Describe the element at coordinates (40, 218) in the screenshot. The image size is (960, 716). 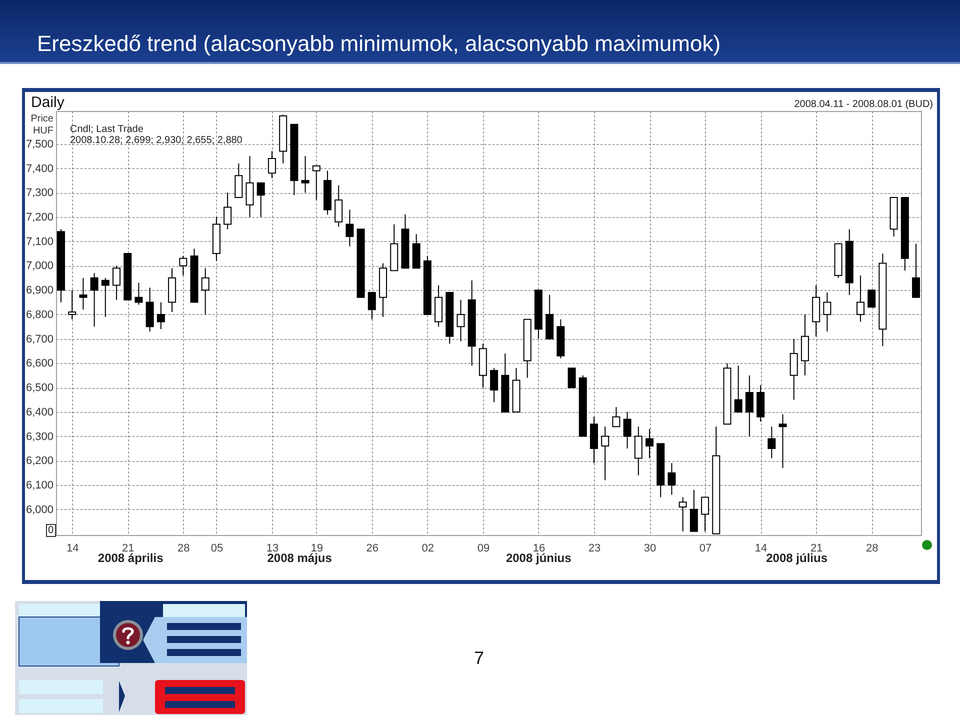
I see `y-tick-label: 7,200` at that location.